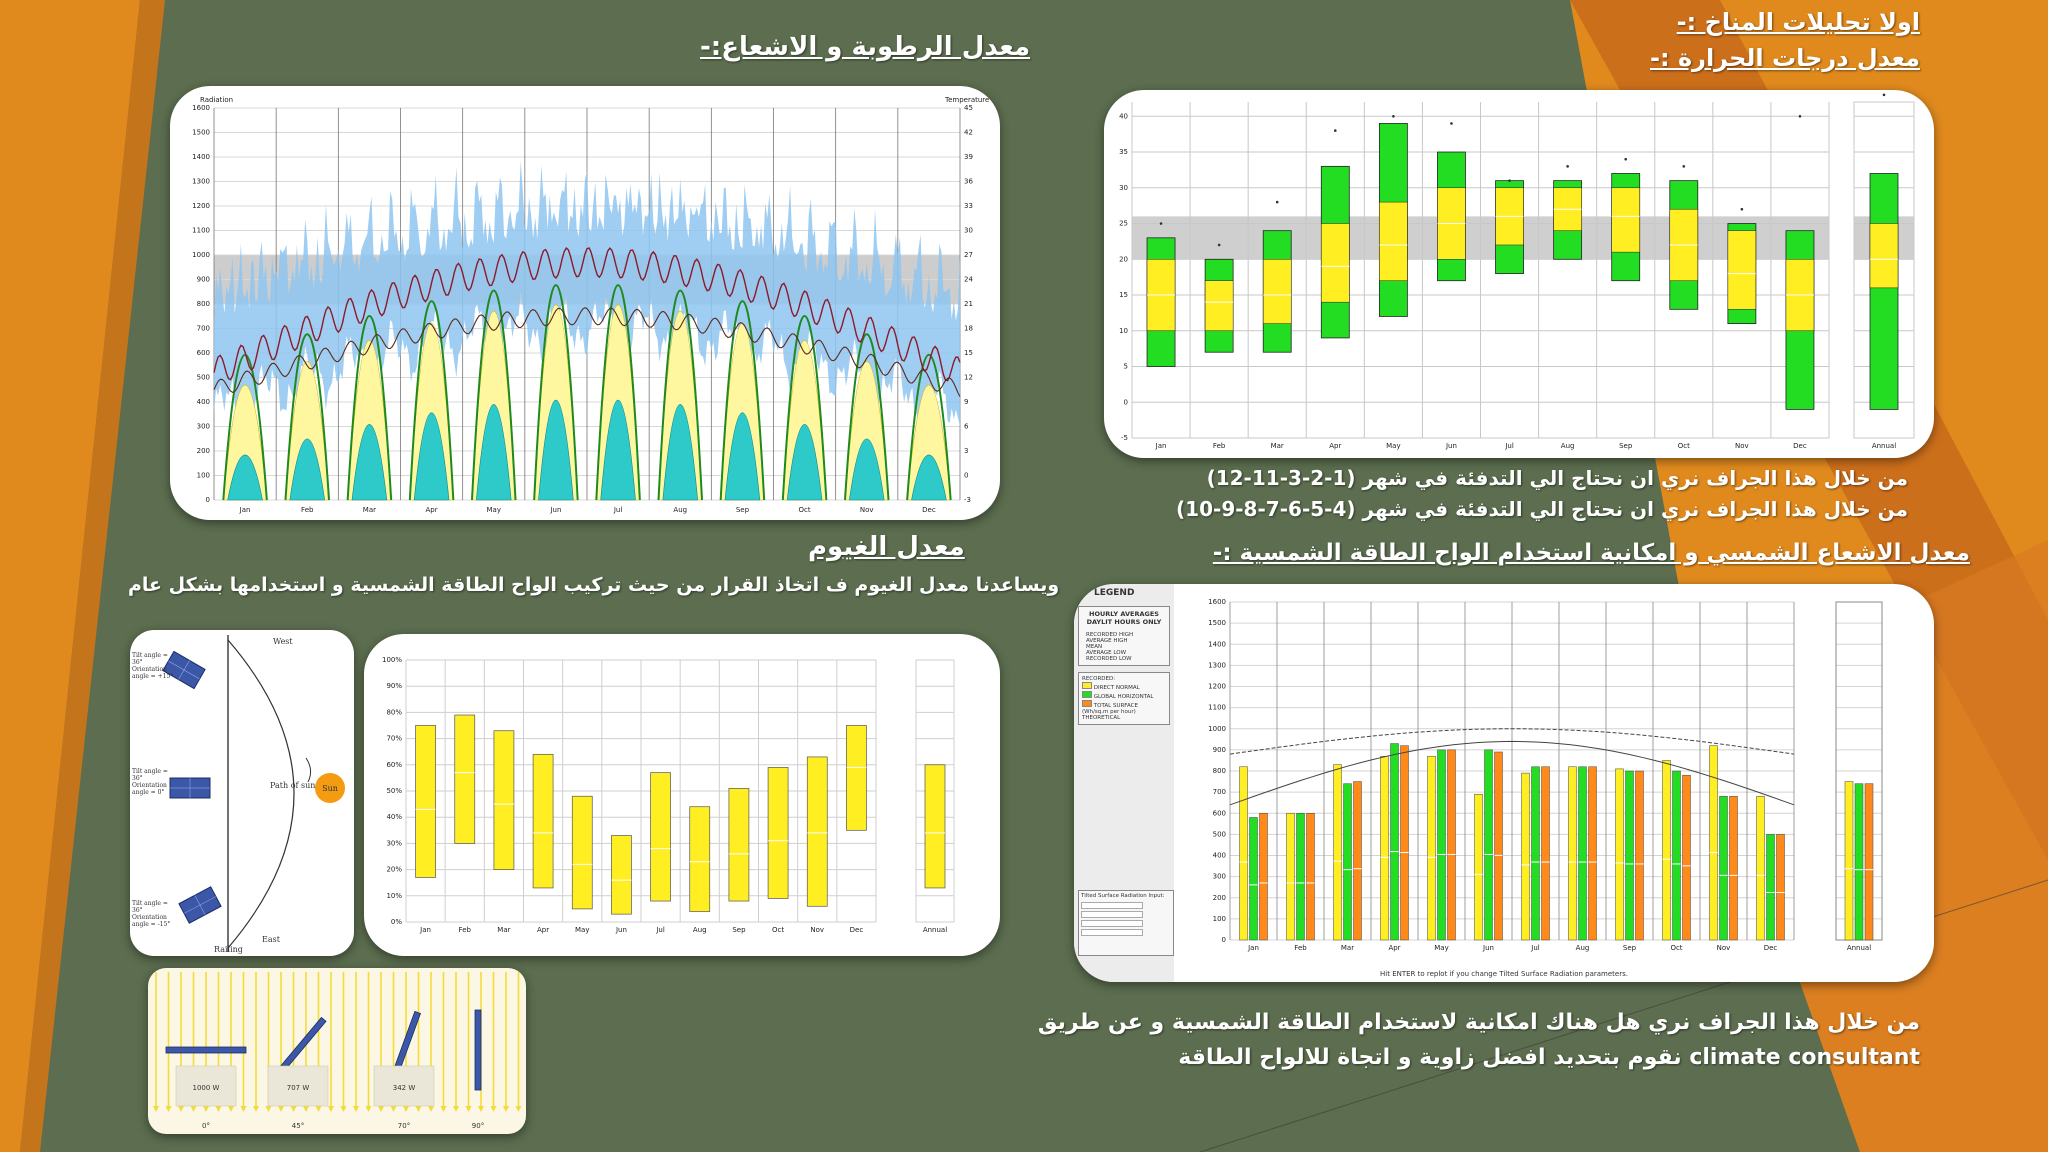 This screenshot has width=2048, height=1152. What do you see at coordinates (1217, 665) in the screenshot?
I see `y-tick-label-3: 1300` at bounding box center [1217, 665].